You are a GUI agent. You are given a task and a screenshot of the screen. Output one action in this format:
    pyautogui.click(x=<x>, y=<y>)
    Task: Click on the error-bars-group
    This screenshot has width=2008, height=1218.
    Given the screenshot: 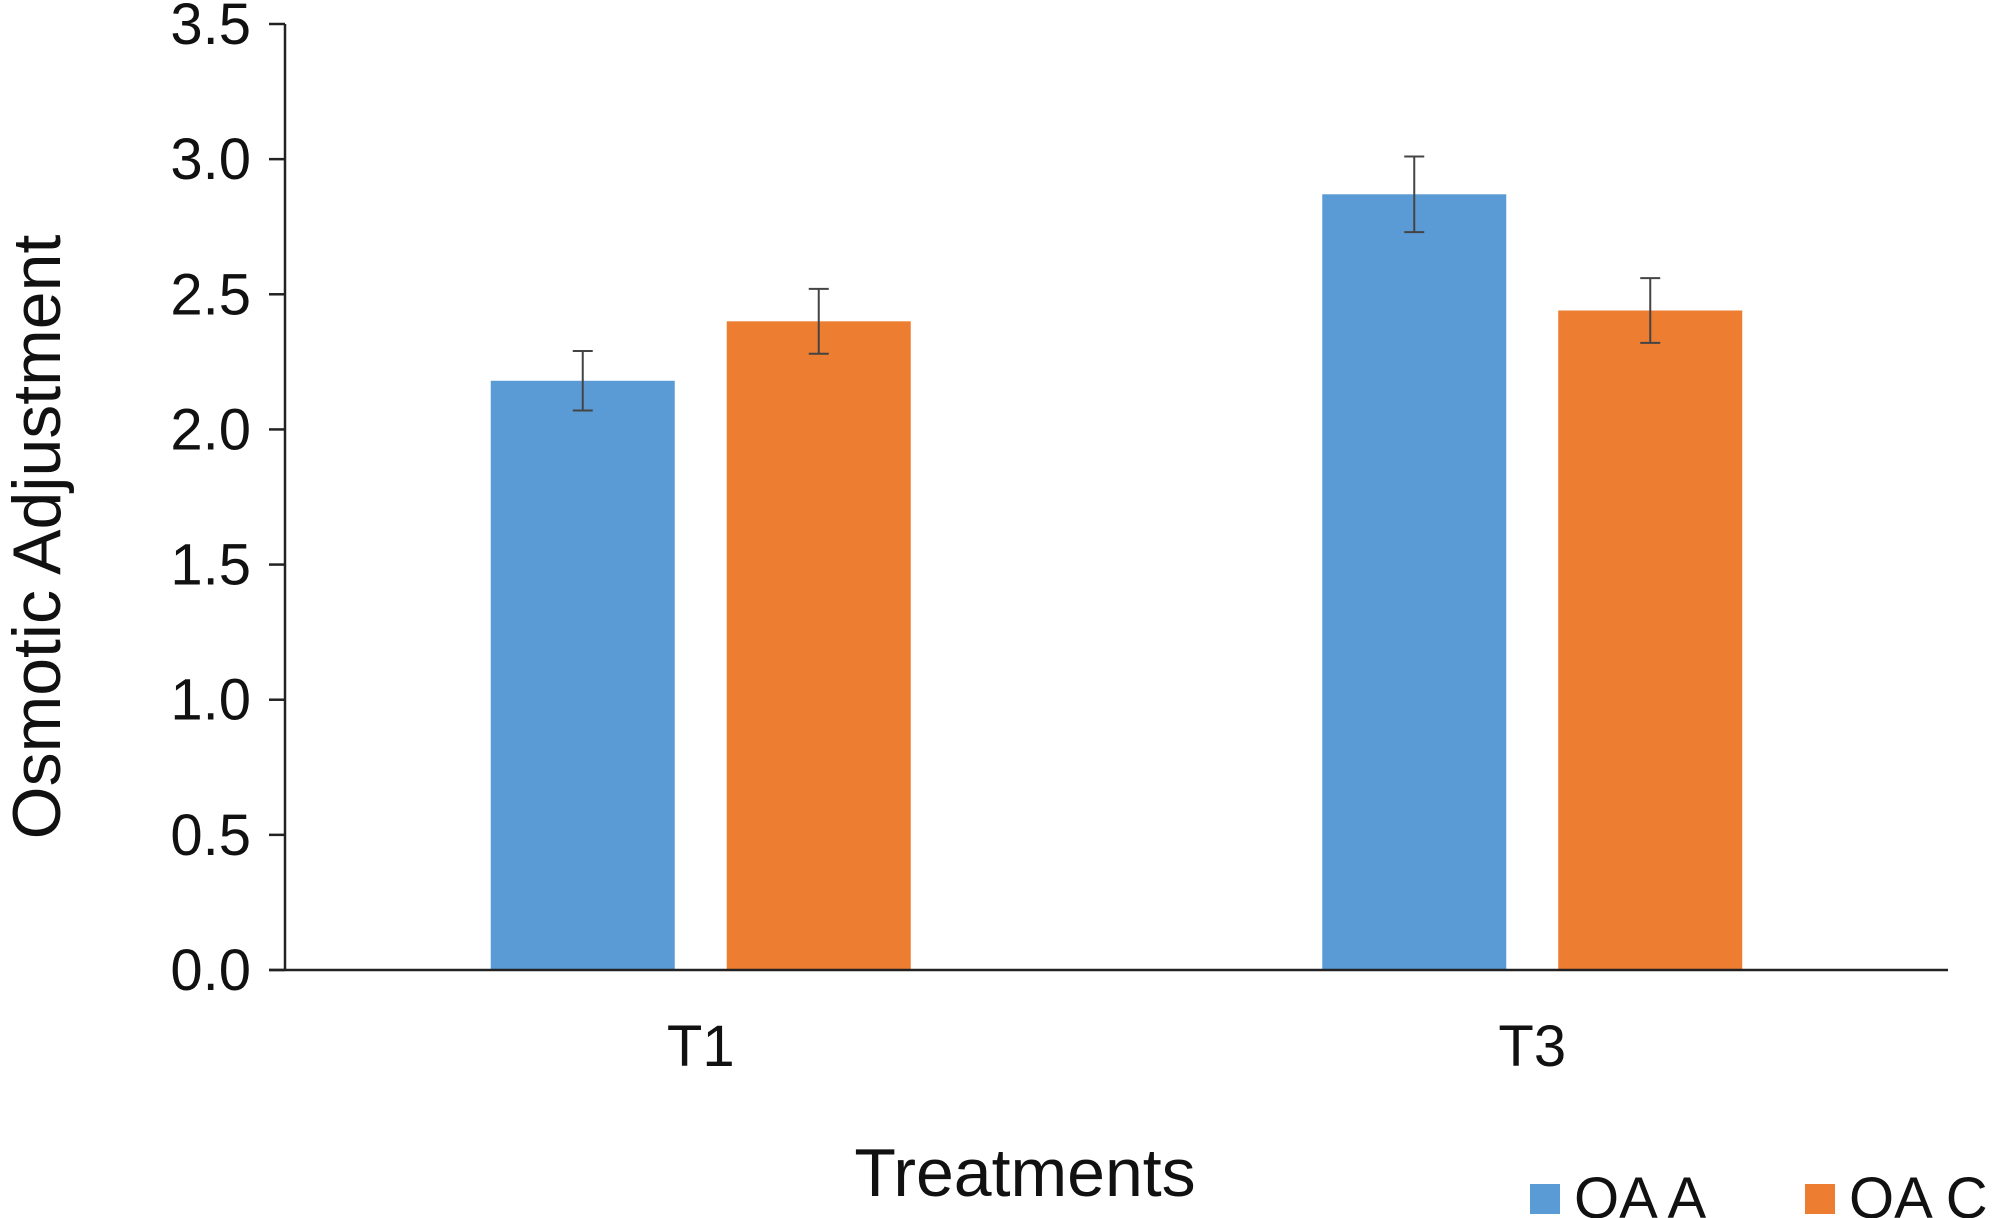 What is the action you would take?
    pyautogui.click(x=1116, y=283)
    